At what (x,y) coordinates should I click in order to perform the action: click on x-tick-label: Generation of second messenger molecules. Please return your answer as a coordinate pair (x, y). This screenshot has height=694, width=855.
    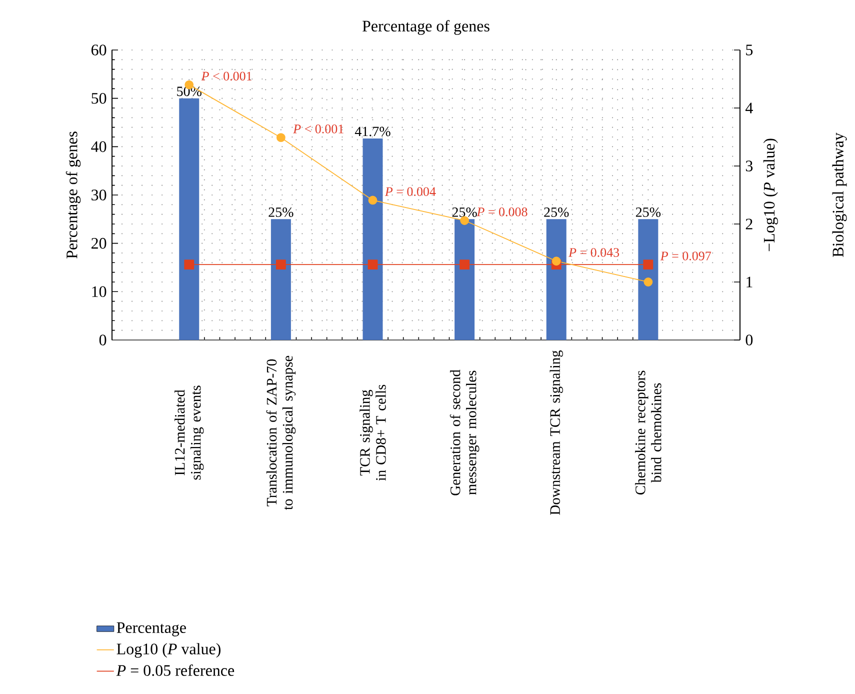
    Looking at the image, I should click on (465, 433).